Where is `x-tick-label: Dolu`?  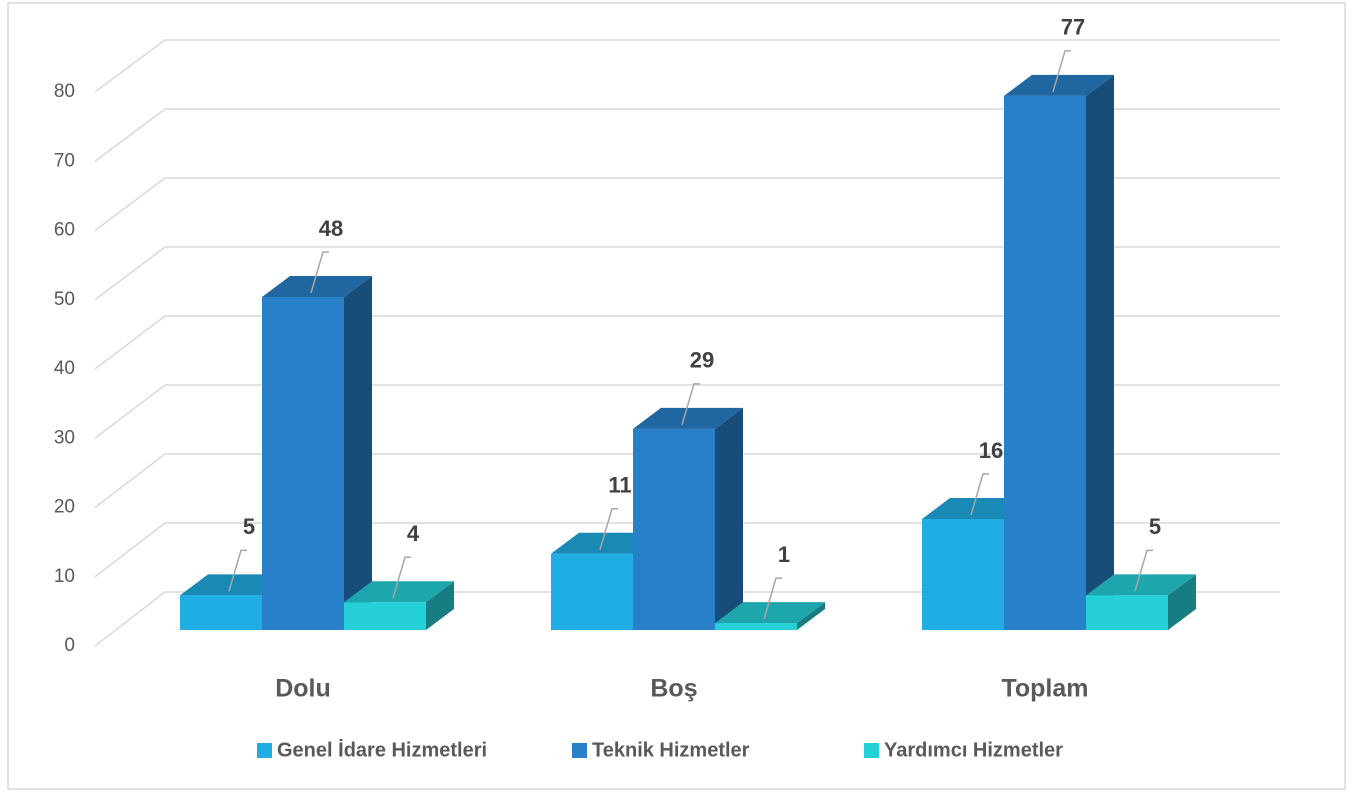
x-tick-label: Dolu is located at coordinates (303, 689).